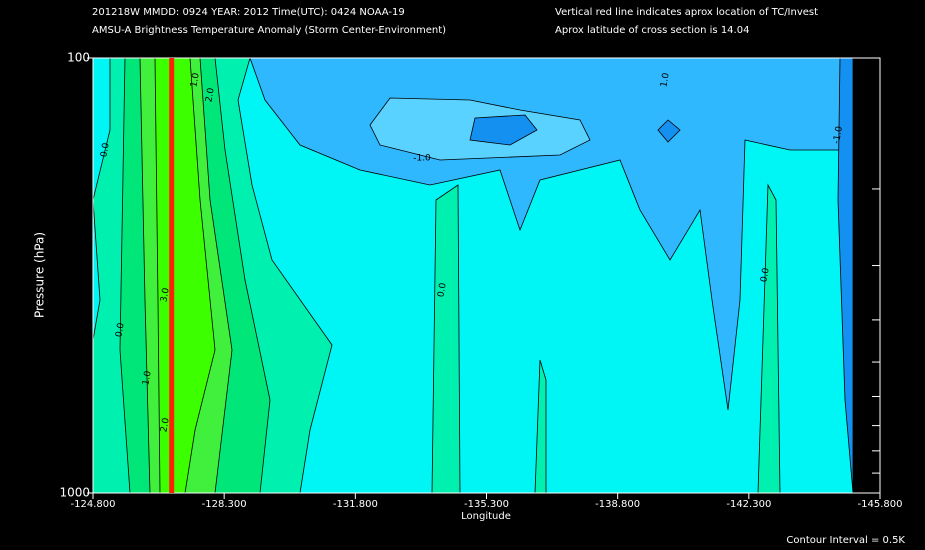 The height and width of the screenshot is (550, 925). Describe the element at coordinates (93, 504) in the screenshot. I see `x-tick-label: -124.800` at that location.